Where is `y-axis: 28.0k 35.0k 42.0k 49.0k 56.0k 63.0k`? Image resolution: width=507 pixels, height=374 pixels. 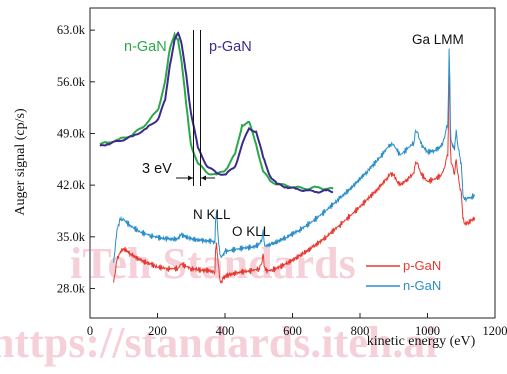 y-axis: 28.0k 35.0k 42.0k 49.0k 56.0k 63.0k is located at coordinates (76, 159).